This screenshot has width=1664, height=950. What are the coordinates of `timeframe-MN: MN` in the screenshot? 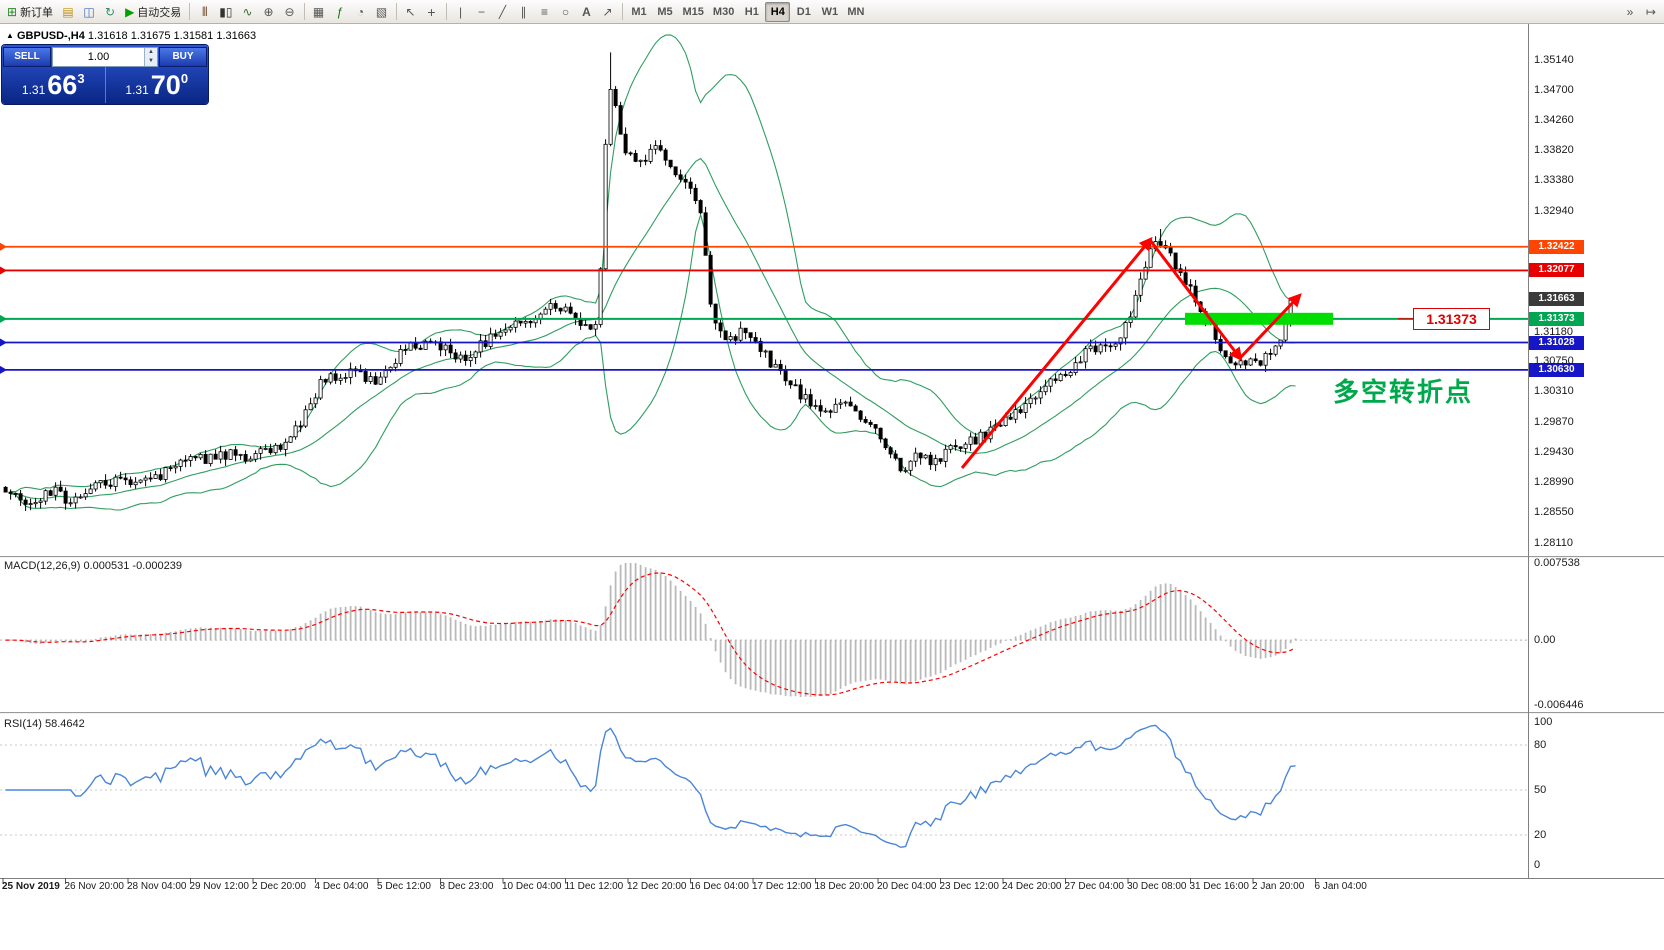 It's located at (856, 11).